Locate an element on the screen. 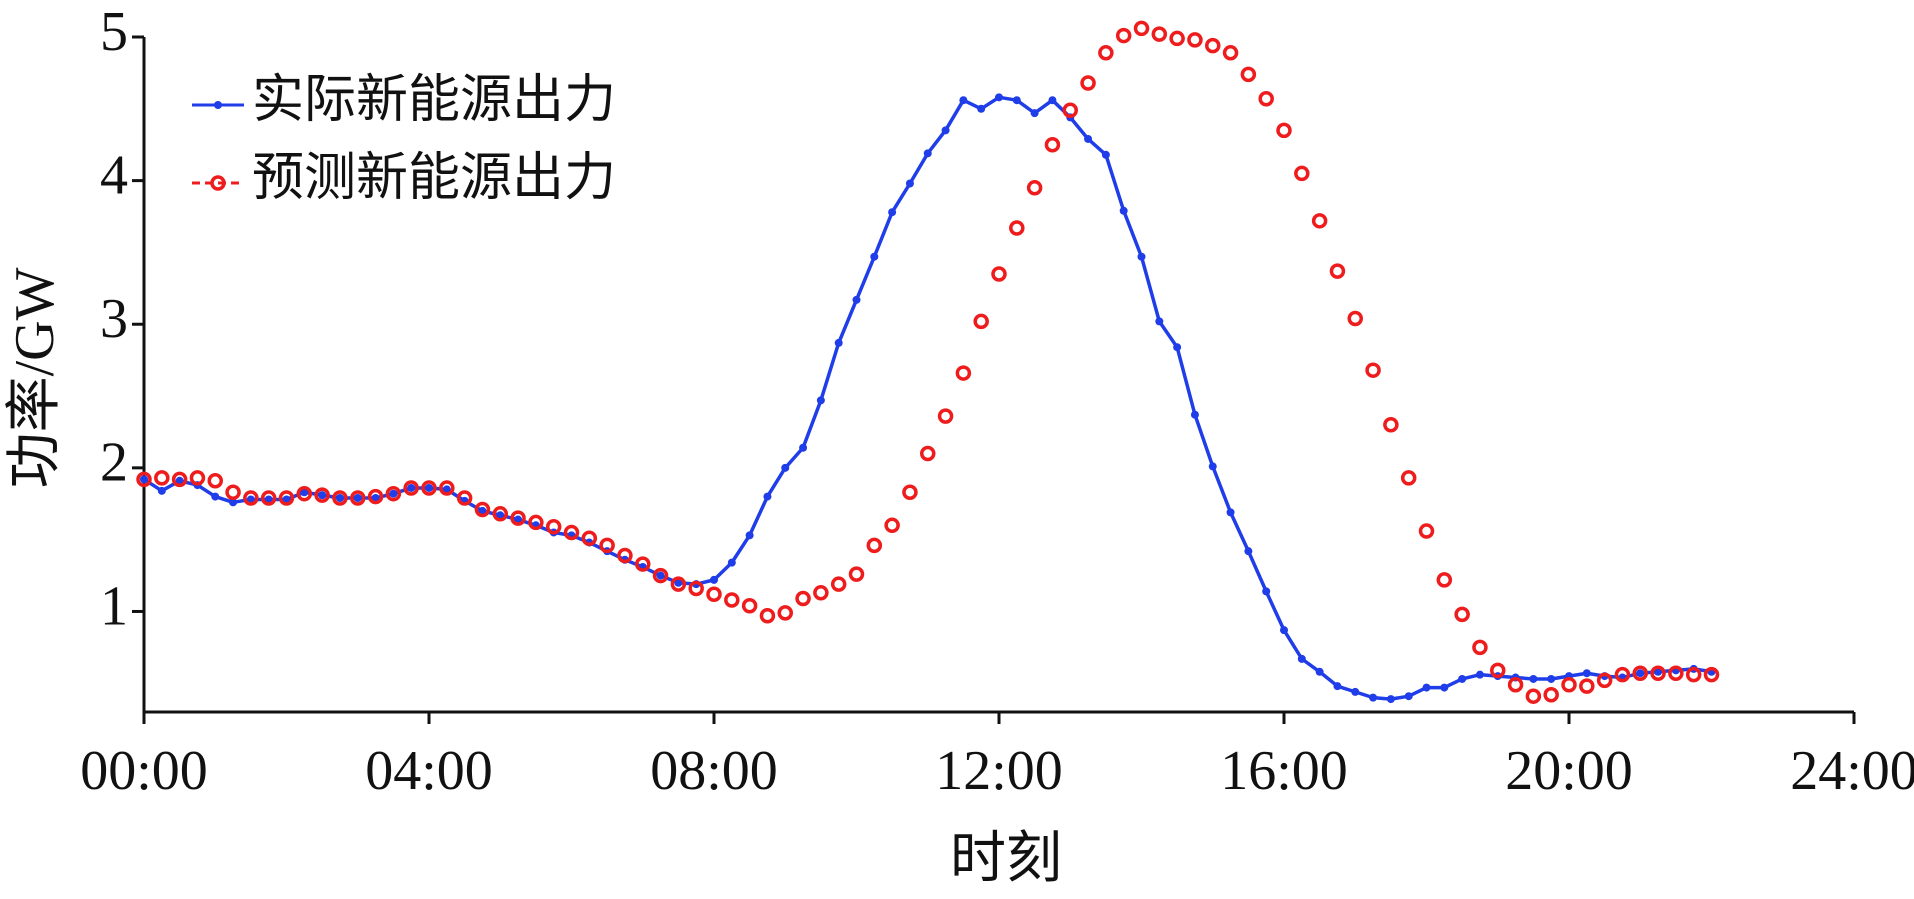  x-tick-label: 24:00 is located at coordinates (1852, 771).